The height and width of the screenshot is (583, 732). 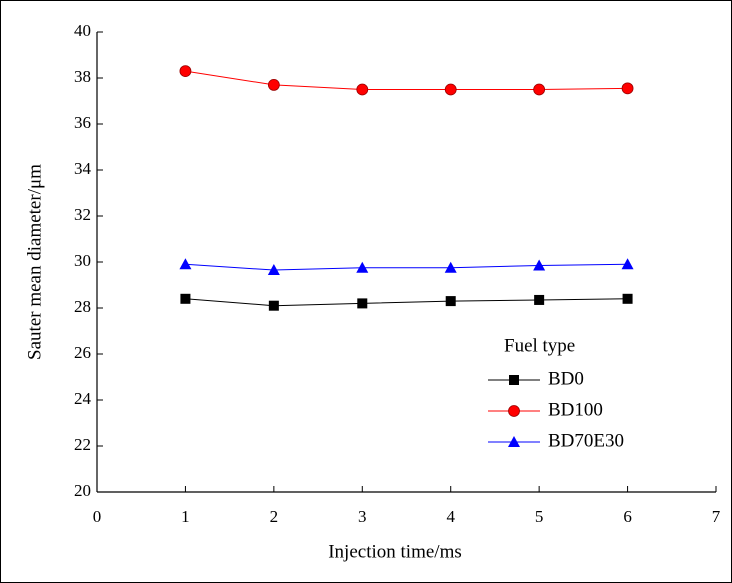 I want to click on x-tick-label: 4, so click(x=450, y=516).